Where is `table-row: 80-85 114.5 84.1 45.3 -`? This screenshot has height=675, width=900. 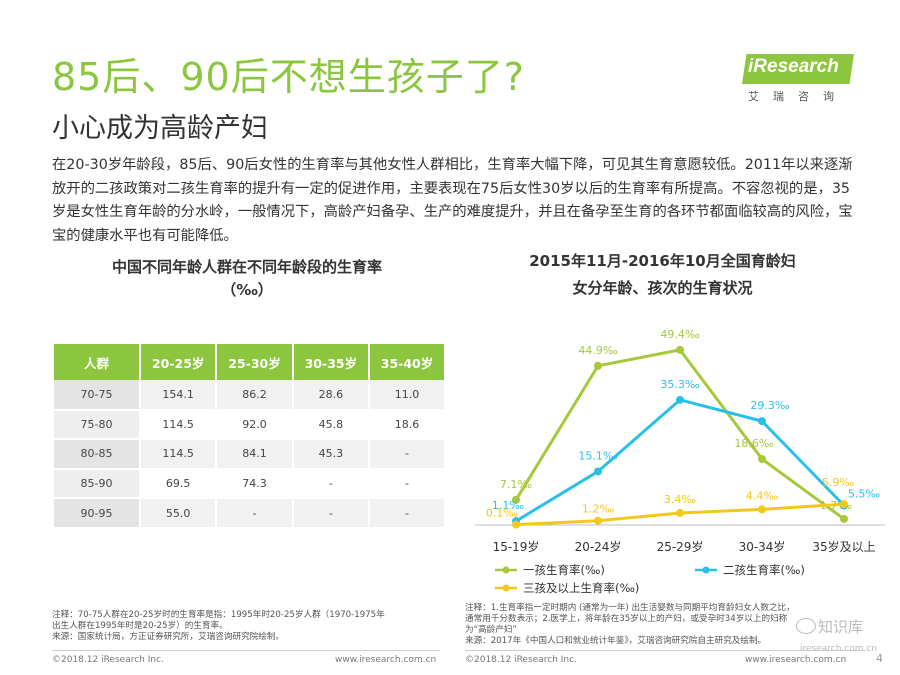
table-row: 80-85 114.5 84.1 45.3 - is located at coordinates (249, 454).